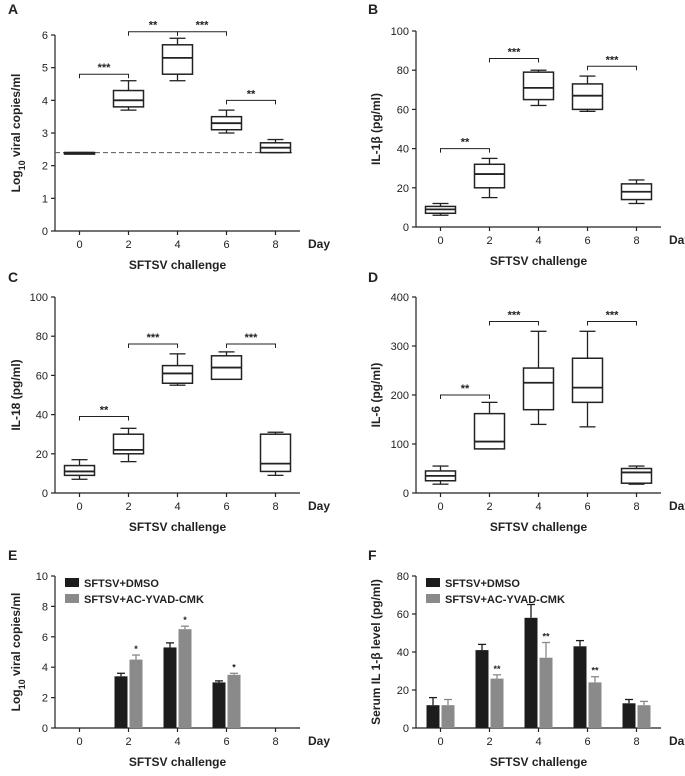 The image size is (685, 776). Describe the element at coordinates (45, 134) in the screenshot. I see `y-tick-label: 3` at that location.